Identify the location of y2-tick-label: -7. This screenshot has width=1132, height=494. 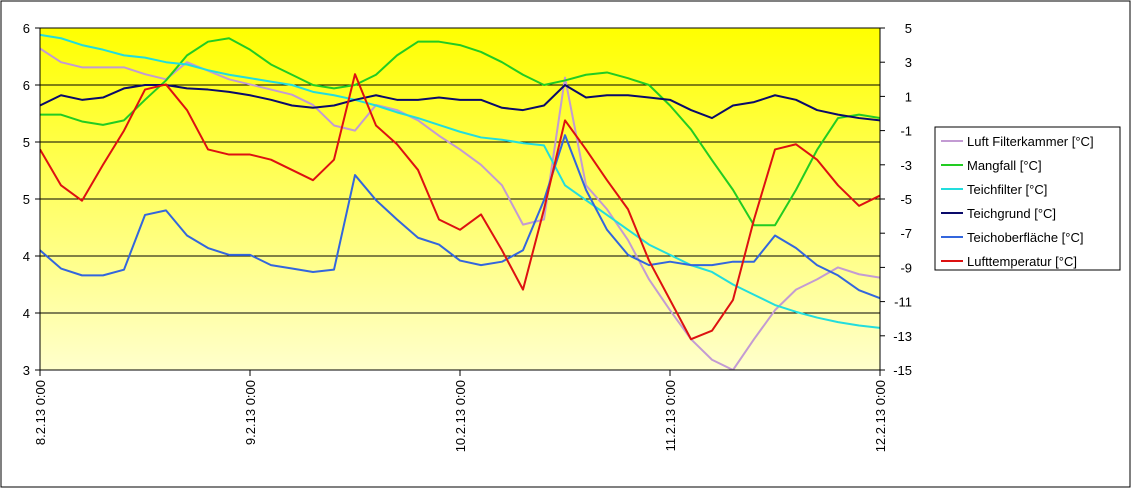
(906, 233).